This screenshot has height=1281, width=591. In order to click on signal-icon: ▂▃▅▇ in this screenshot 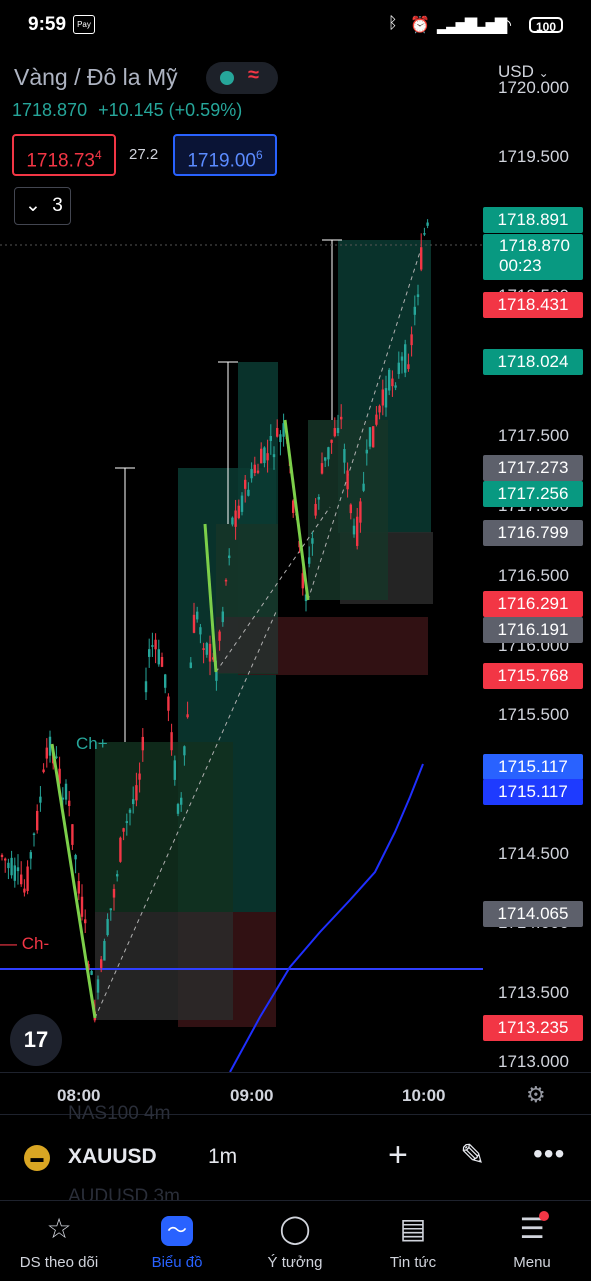, I will do `click(457, 25)`.